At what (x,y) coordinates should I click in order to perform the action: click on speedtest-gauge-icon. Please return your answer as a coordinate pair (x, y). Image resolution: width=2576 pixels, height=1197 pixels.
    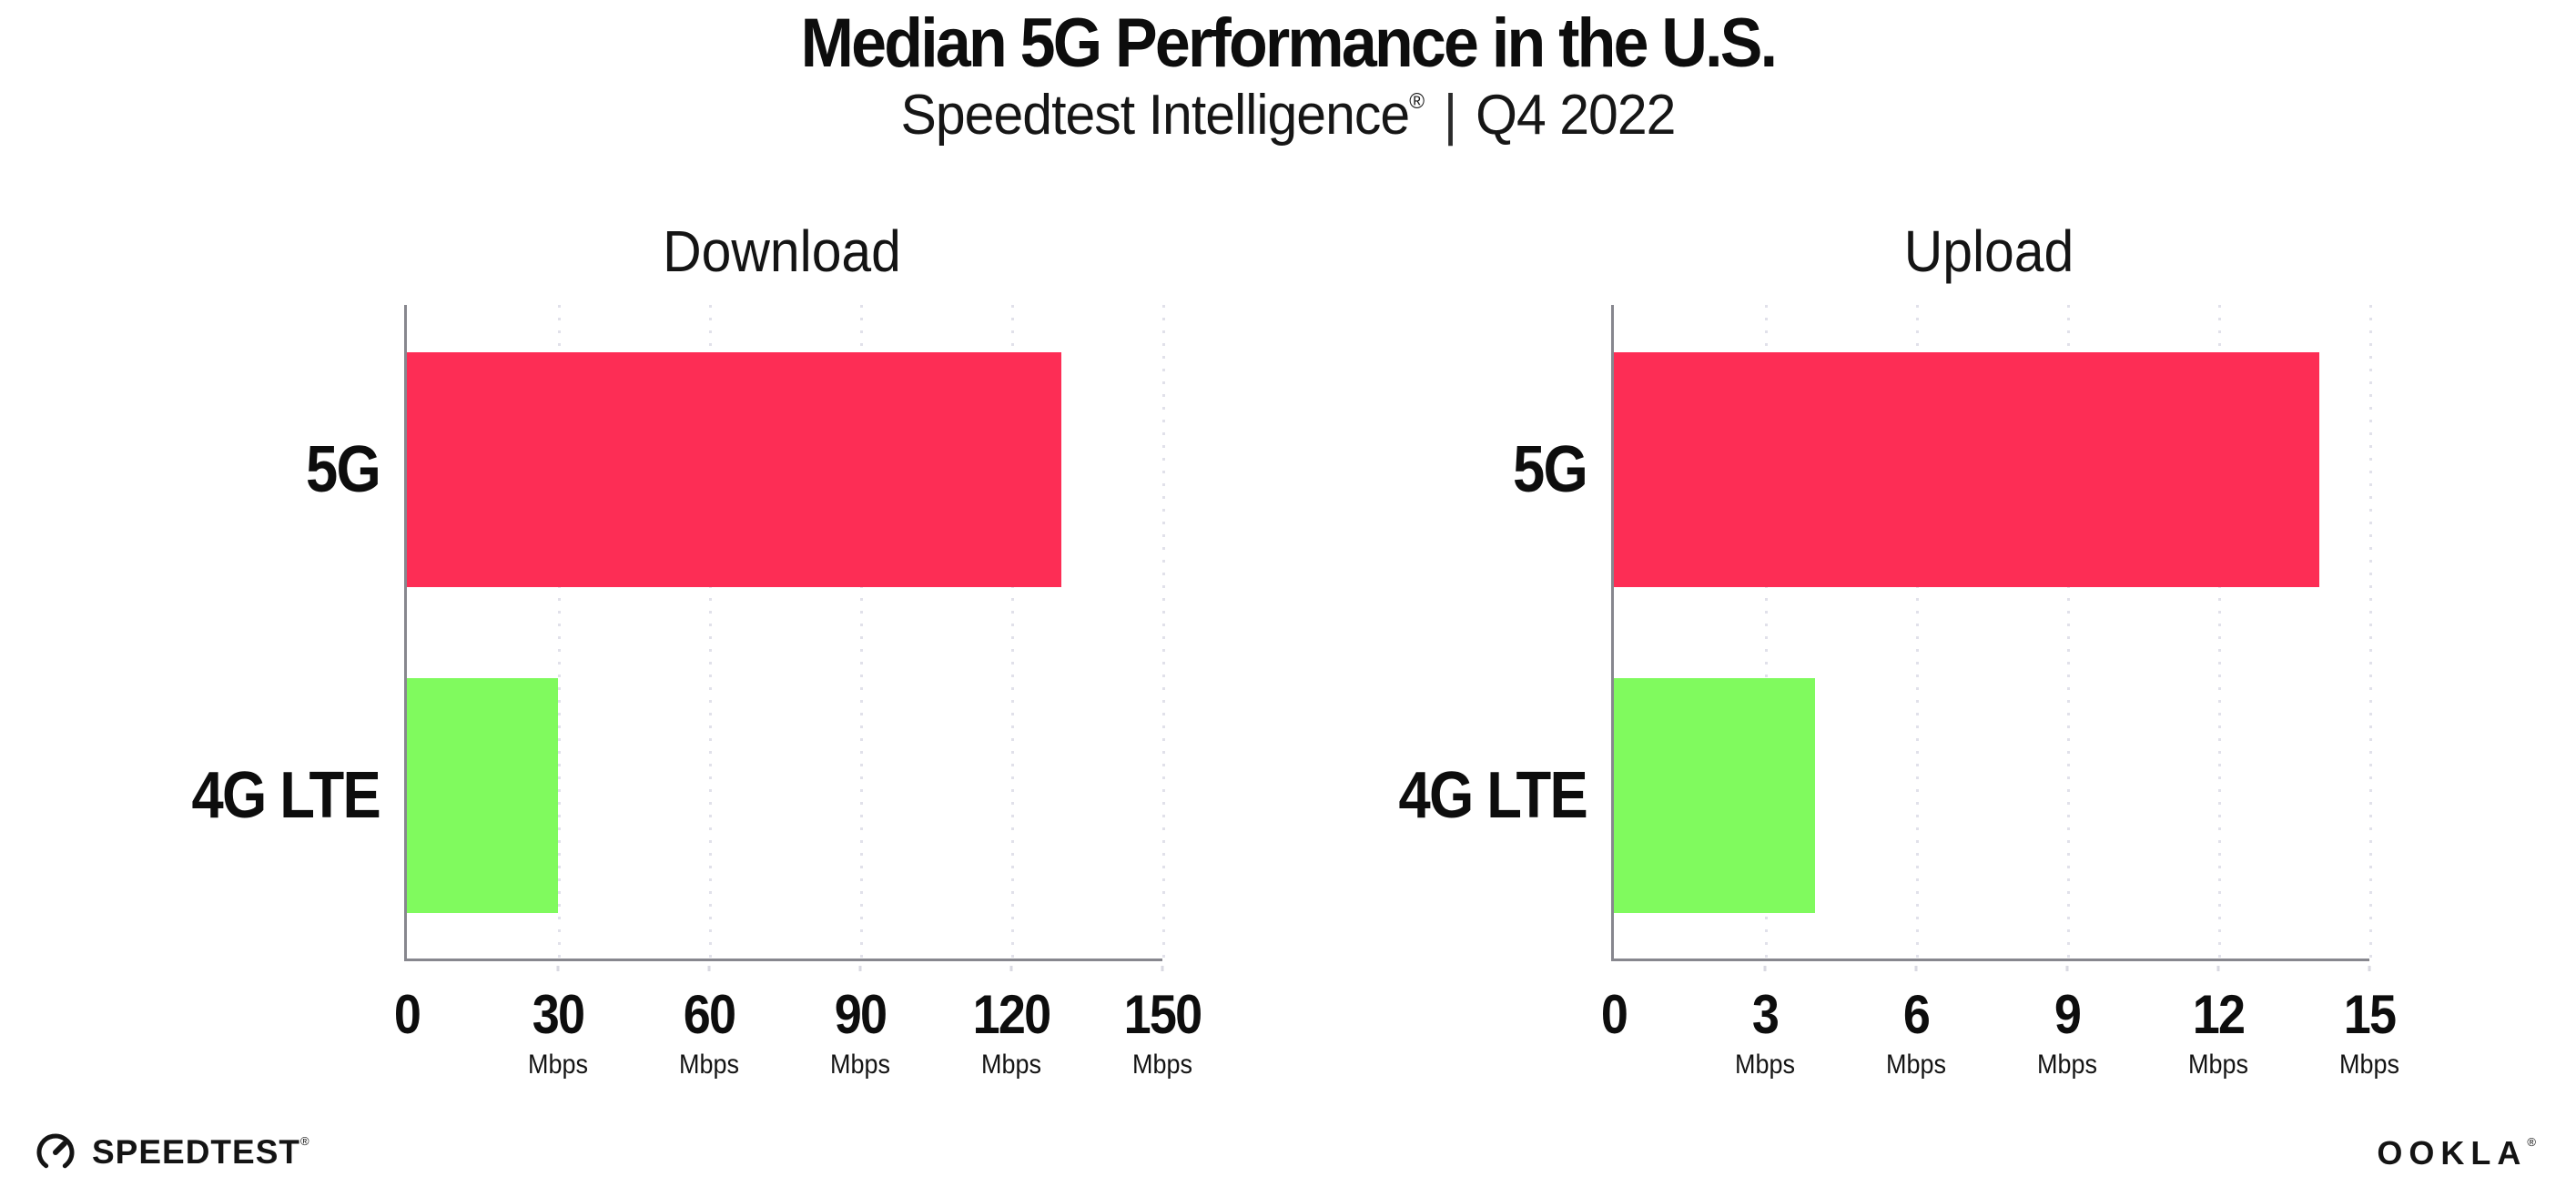
    Looking at the image, I should click on (55, 1153).